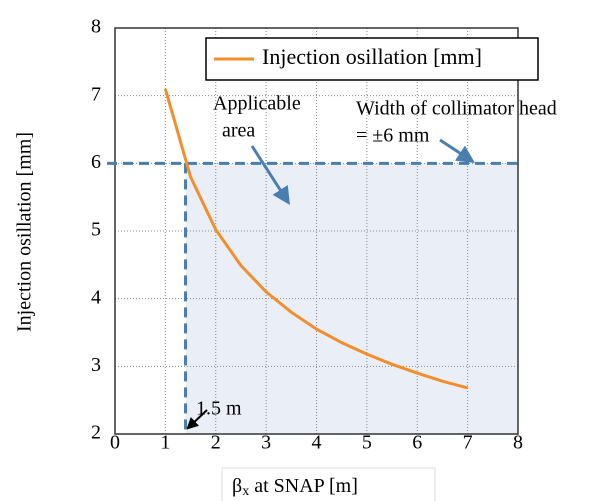 The height and width of the screenshot is (501, 594). What do you see at coordinates (266, 443) in the screenshot?
I see `x-tick-label: 3` at bounding box center [266, 443].